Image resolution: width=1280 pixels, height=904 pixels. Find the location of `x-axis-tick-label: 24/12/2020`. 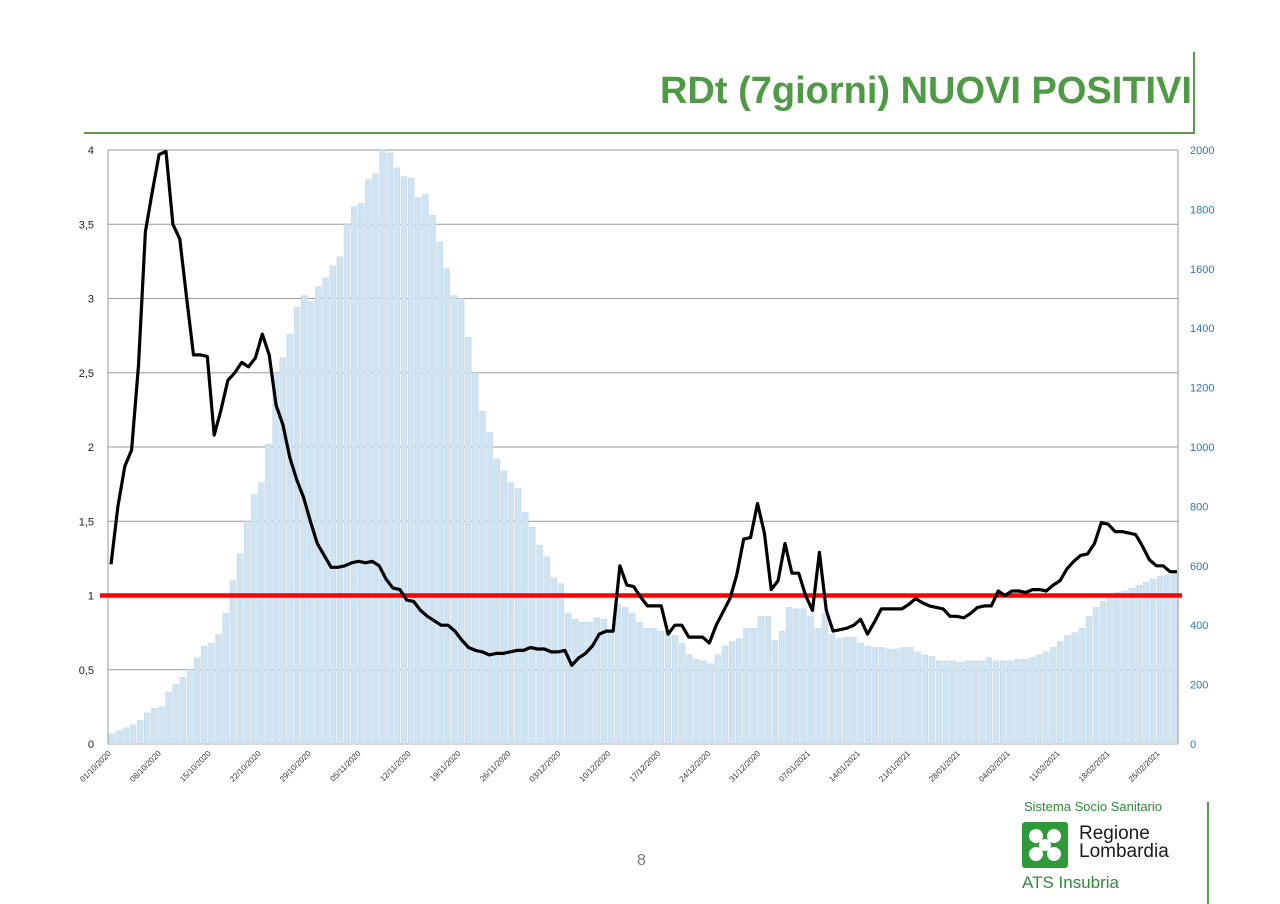

x-axis-tick-label: 24/12/2020 is located at coordinates (695, 766).